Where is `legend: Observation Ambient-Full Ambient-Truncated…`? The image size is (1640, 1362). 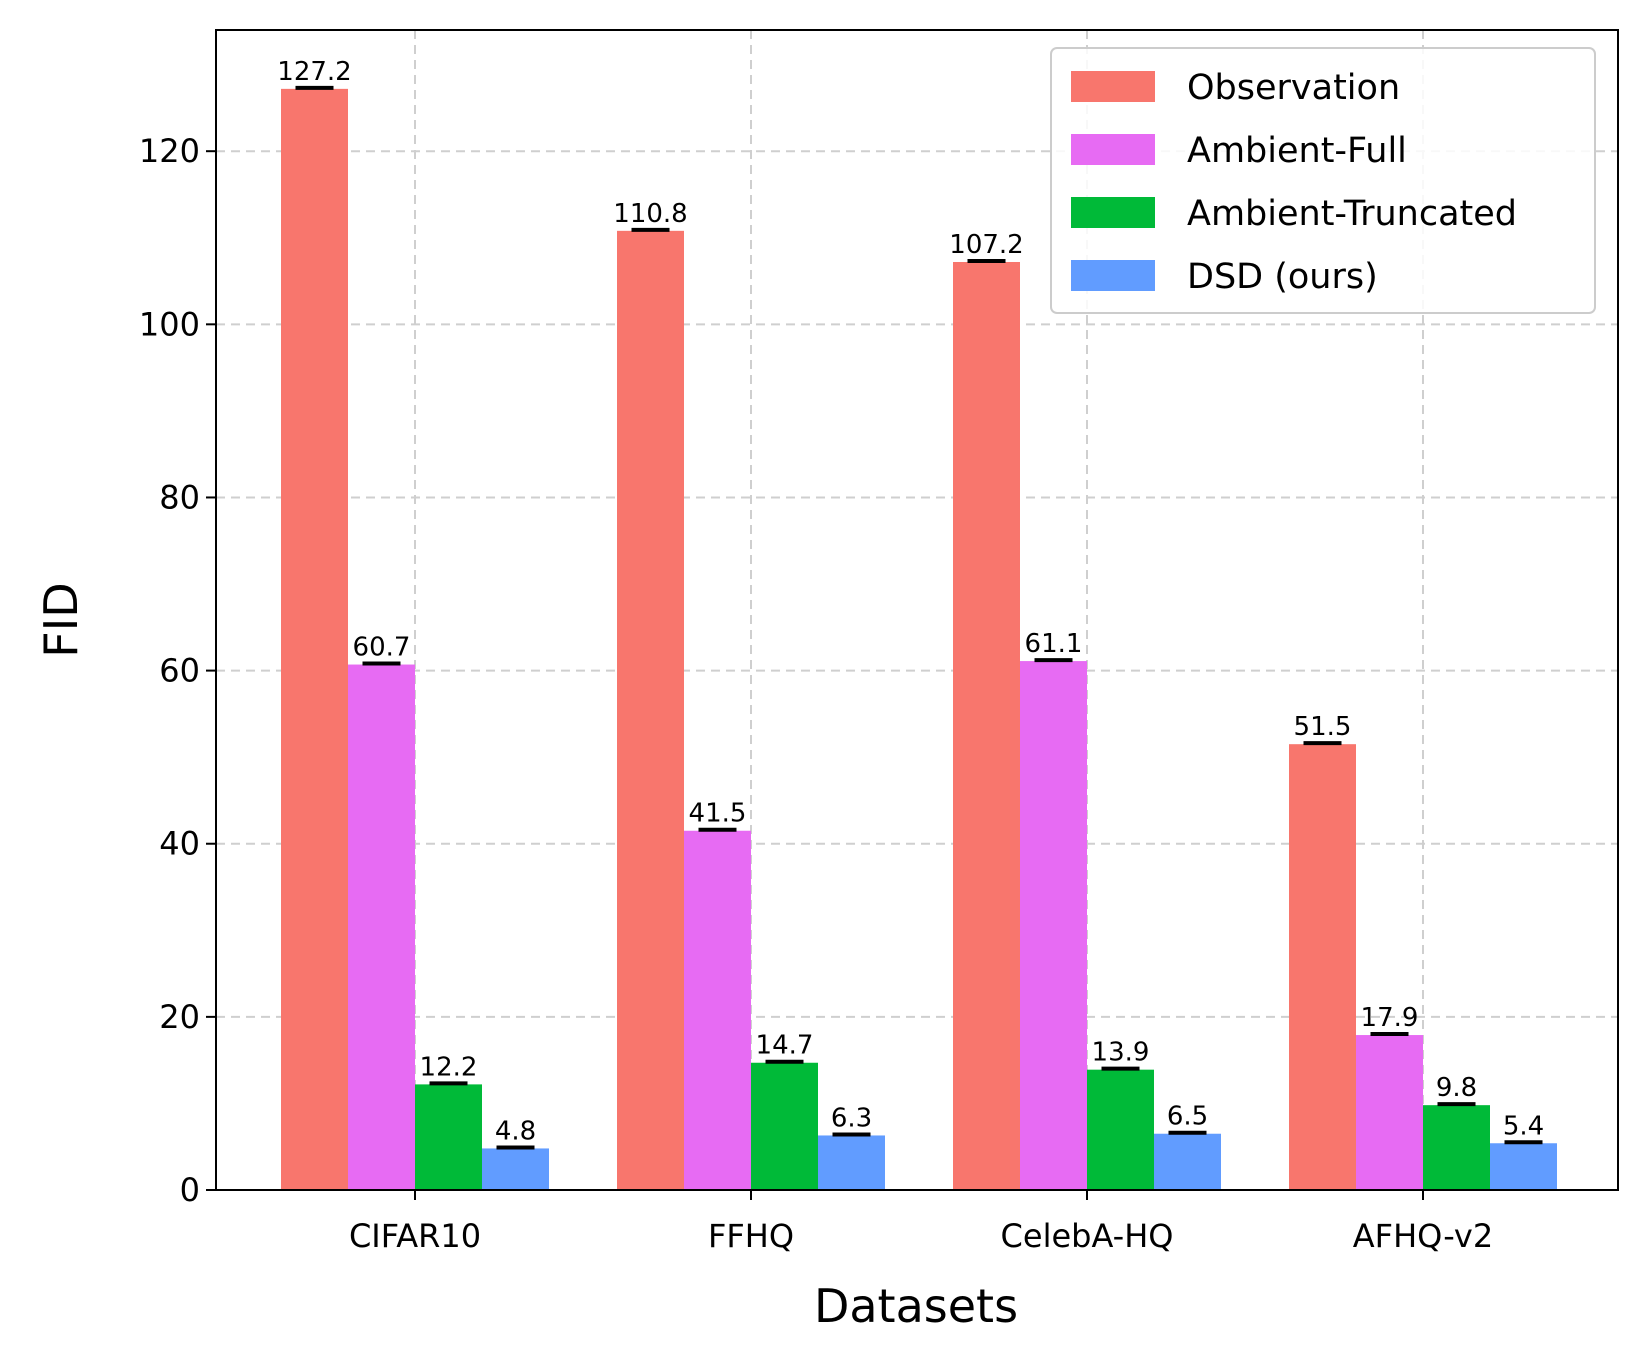 legend: Observation Ambient-Full Ambient-Truncated… is located at coordinates (1323, 180).